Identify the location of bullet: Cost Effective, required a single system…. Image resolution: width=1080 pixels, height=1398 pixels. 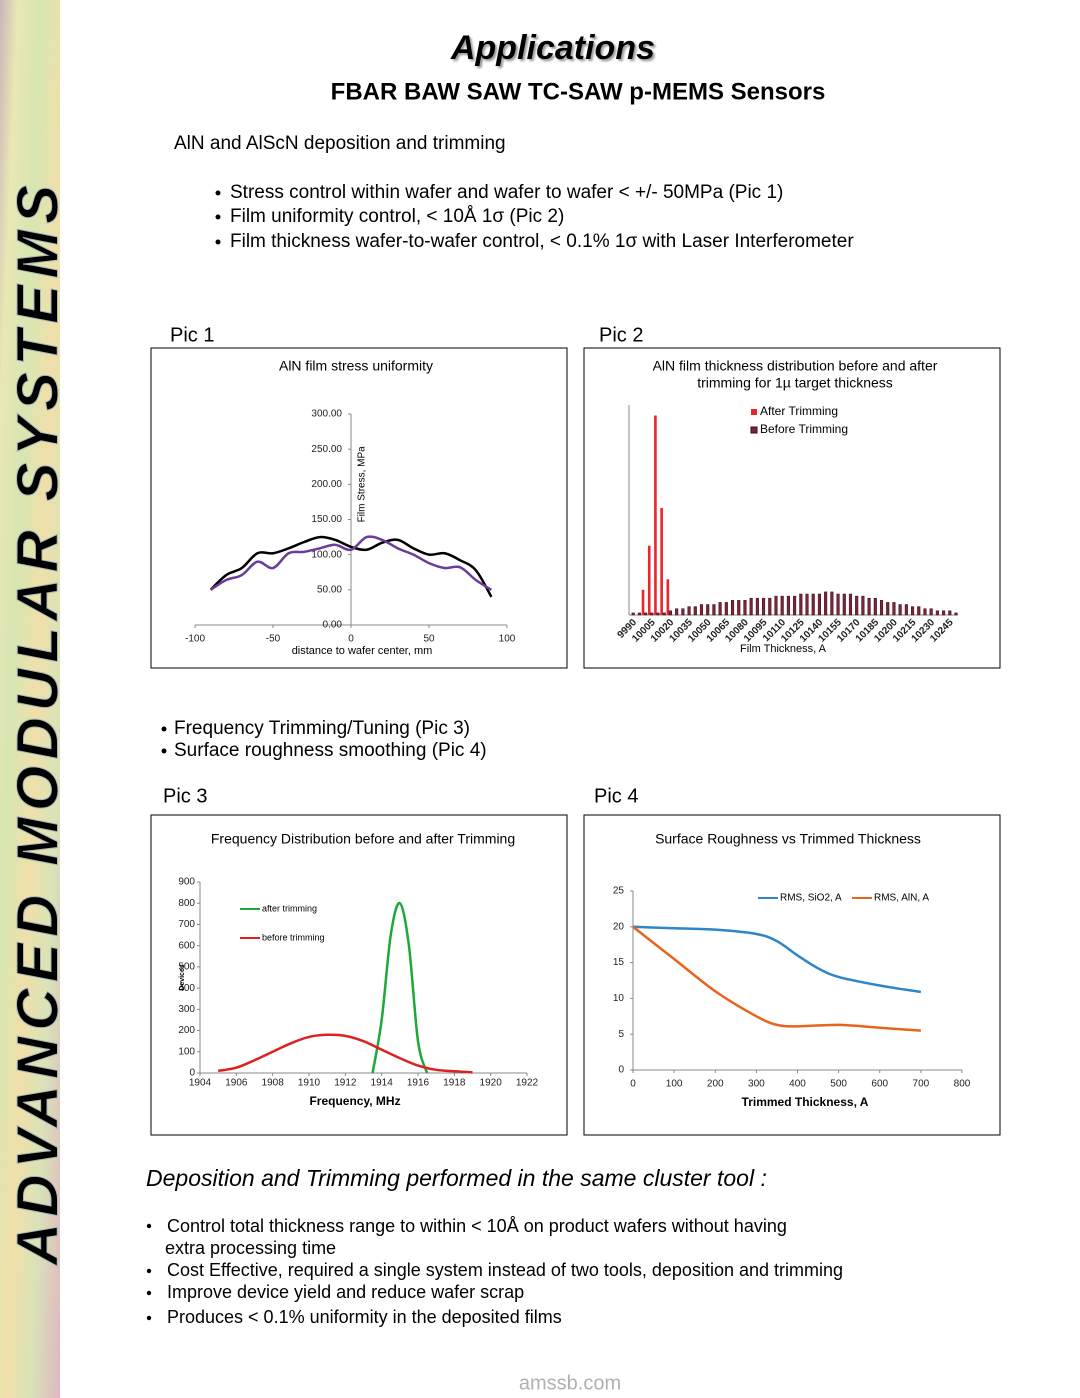
(505, 1270).